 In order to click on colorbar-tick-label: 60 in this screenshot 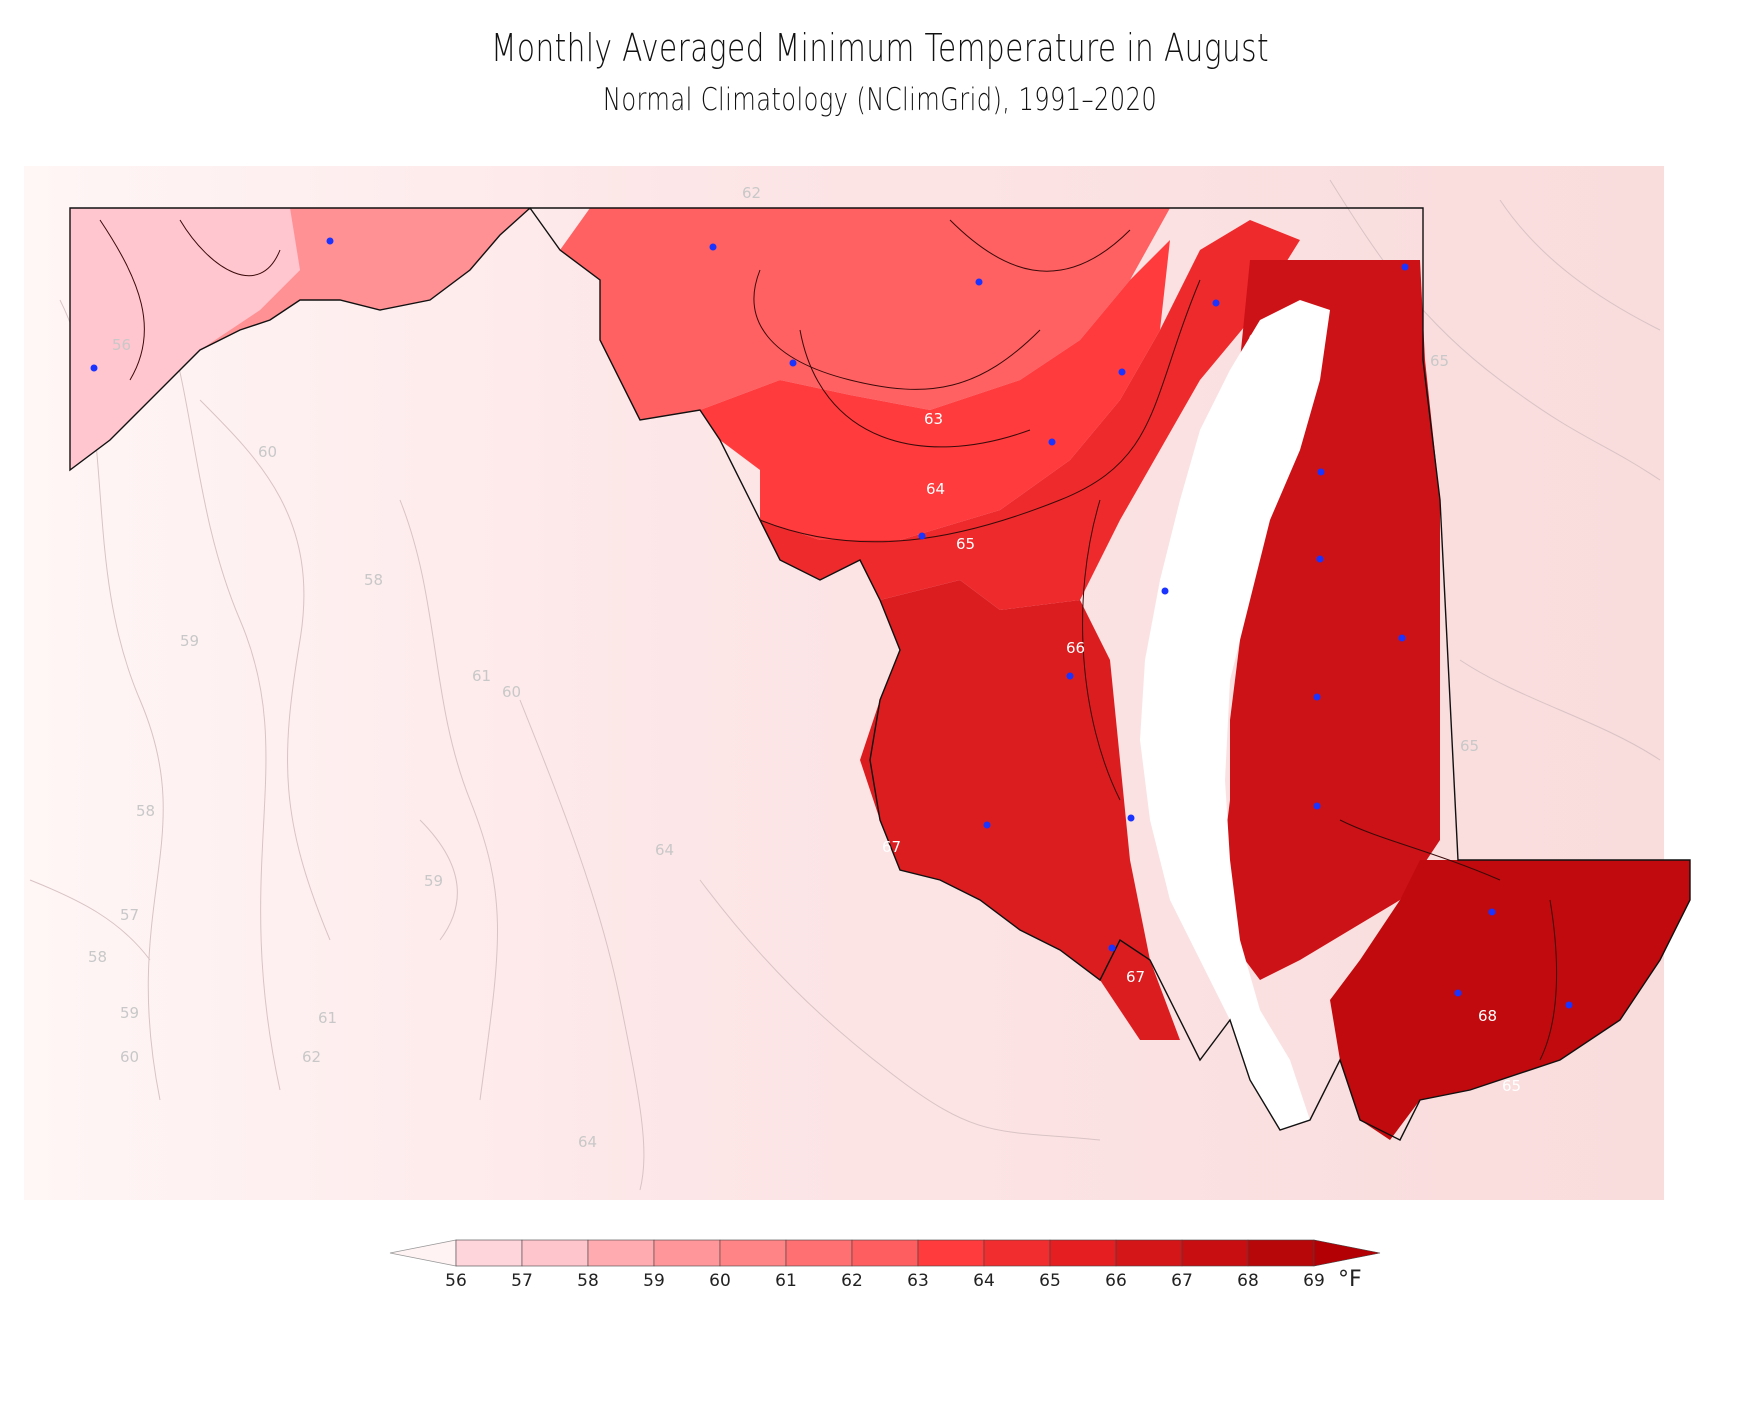, I will do `click(720, 1281)`.